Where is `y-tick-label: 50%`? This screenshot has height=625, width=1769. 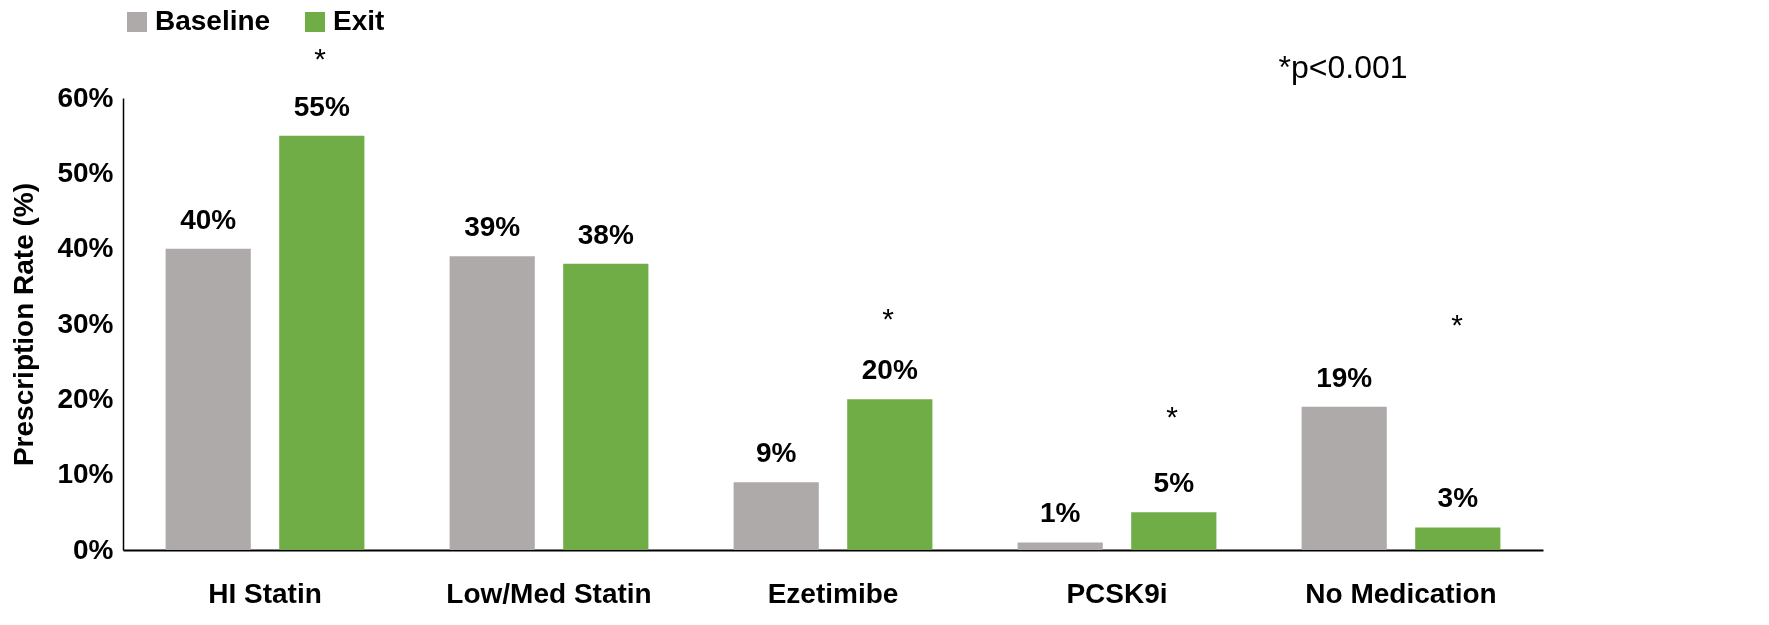 y-tick-label: 50% is located at coordinates (85, 172).